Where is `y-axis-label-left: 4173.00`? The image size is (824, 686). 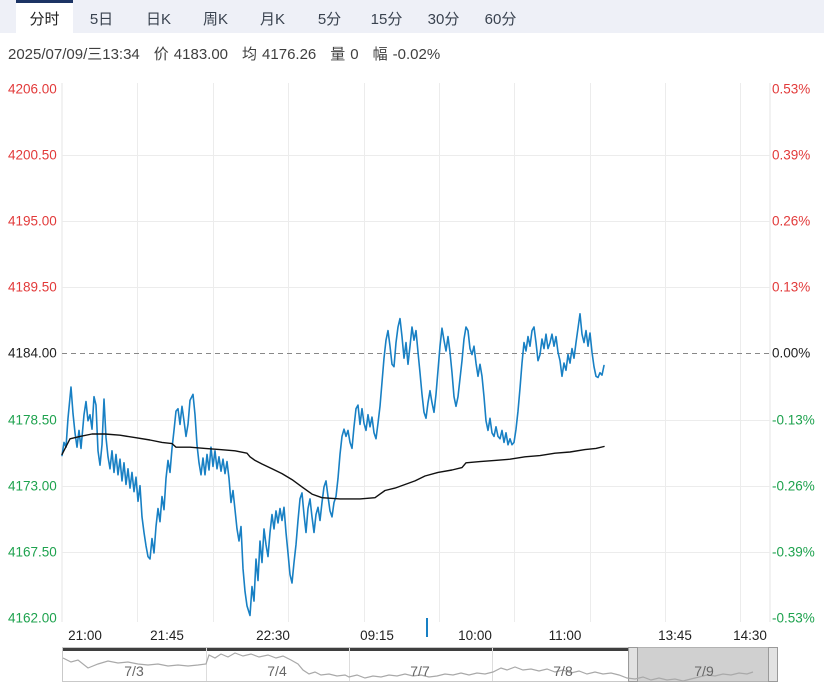 y-axis-label-left: 4173.00 is located at coordinates (32, 486).